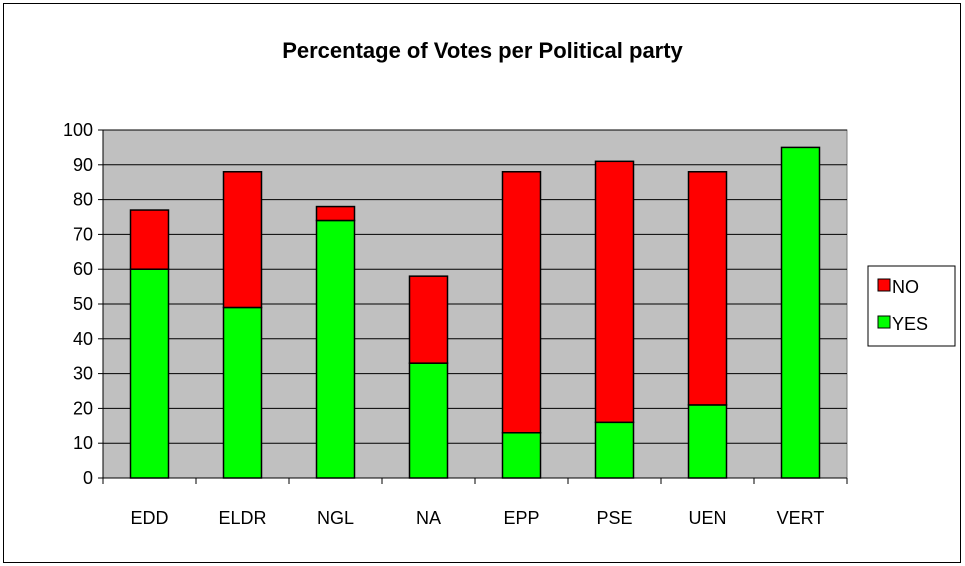 This screenshot has width=965, height=566. Describe the element at coordinates (707, 288) in the screenshot. I see `bar-no-uen` at that location.